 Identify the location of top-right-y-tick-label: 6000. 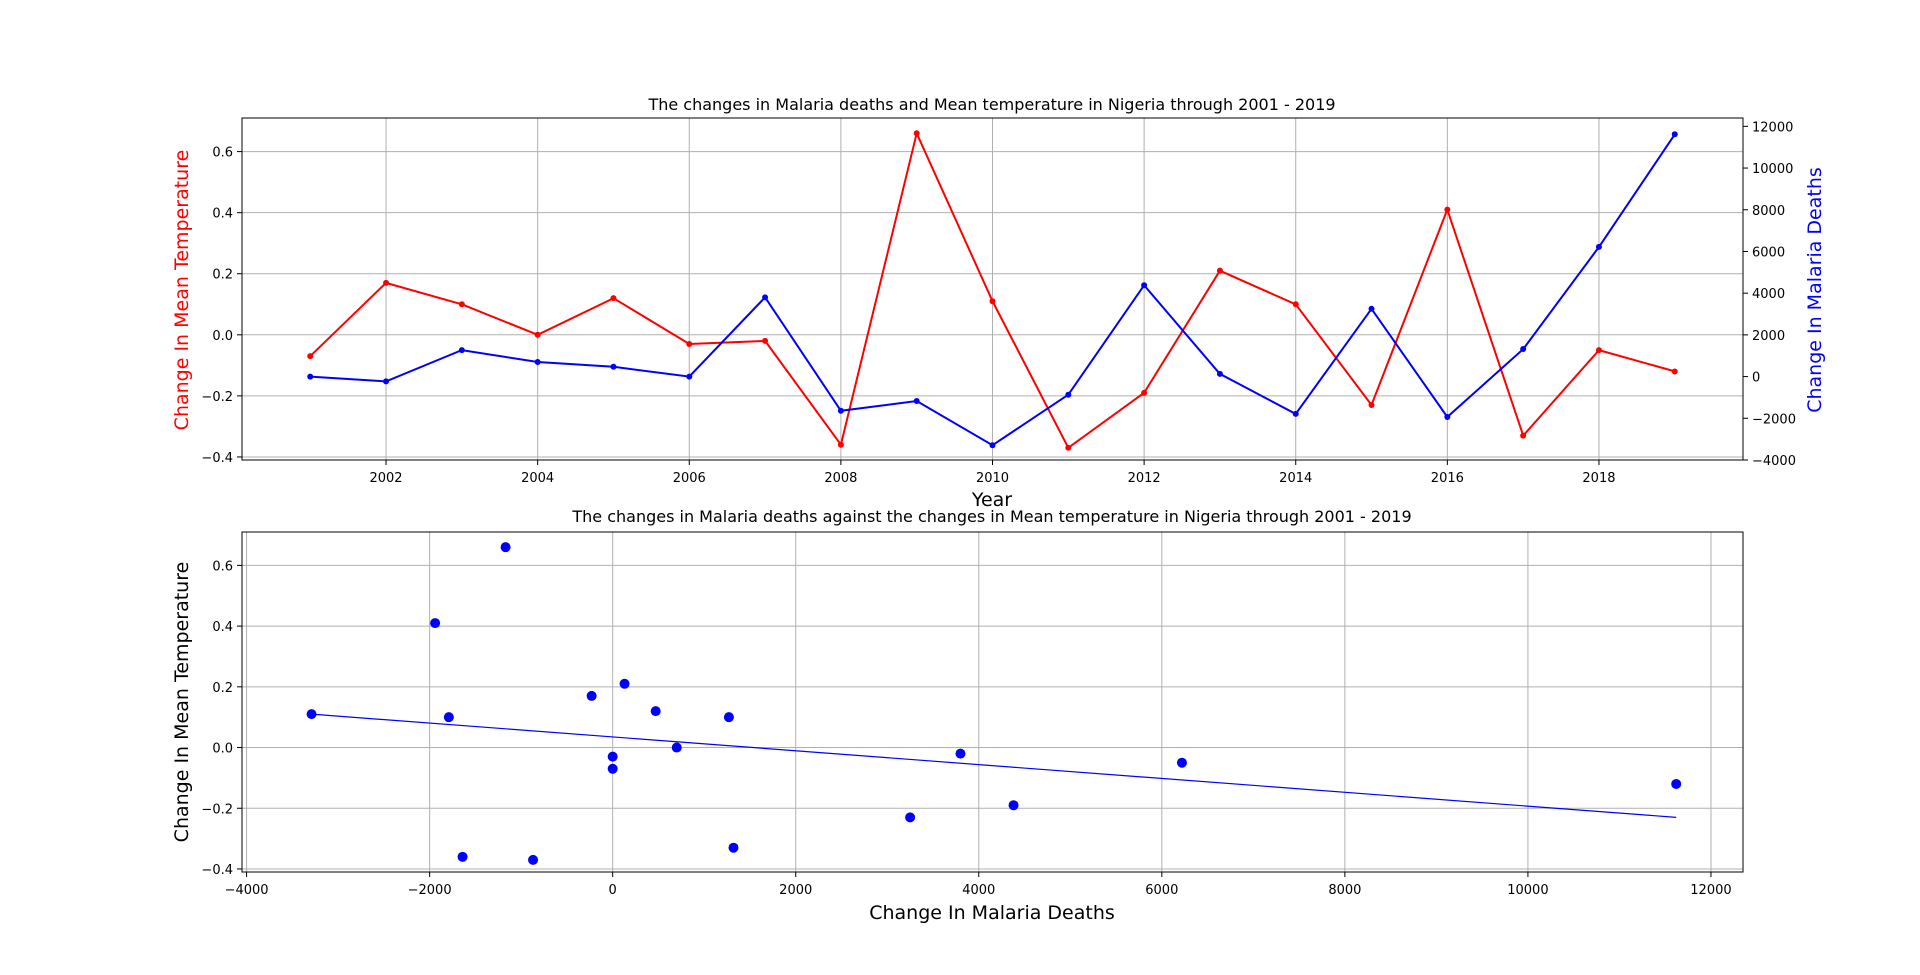
(1768, 252).